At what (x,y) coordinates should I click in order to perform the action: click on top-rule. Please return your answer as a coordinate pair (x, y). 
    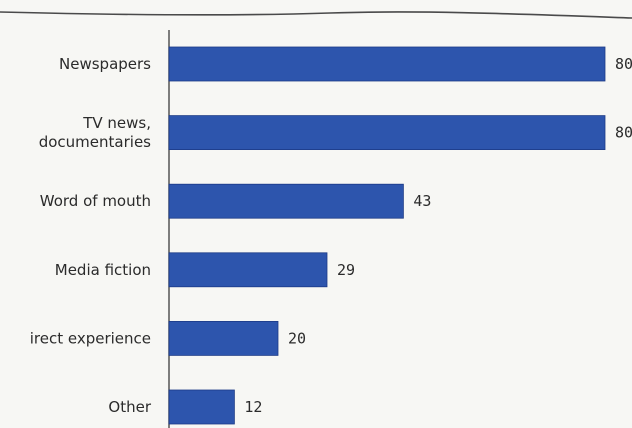
    Looking at the image, I should click on (316, 15).